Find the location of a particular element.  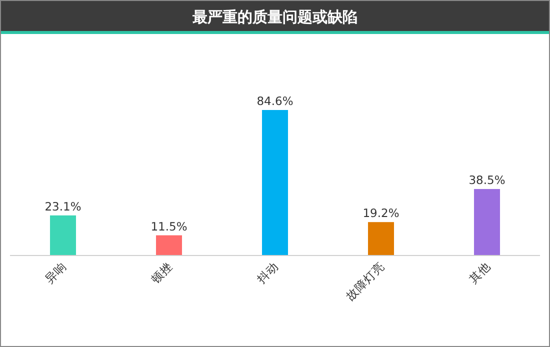

x-tick-label: 其他 is located at coordinates (480, 272).